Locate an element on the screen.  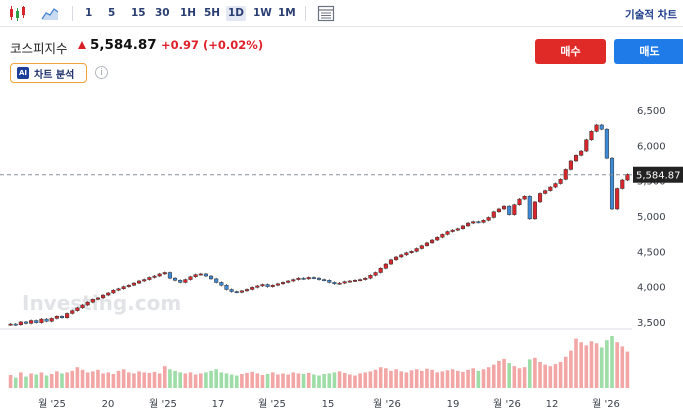
volume-layer is located at coordinates (319, 362).